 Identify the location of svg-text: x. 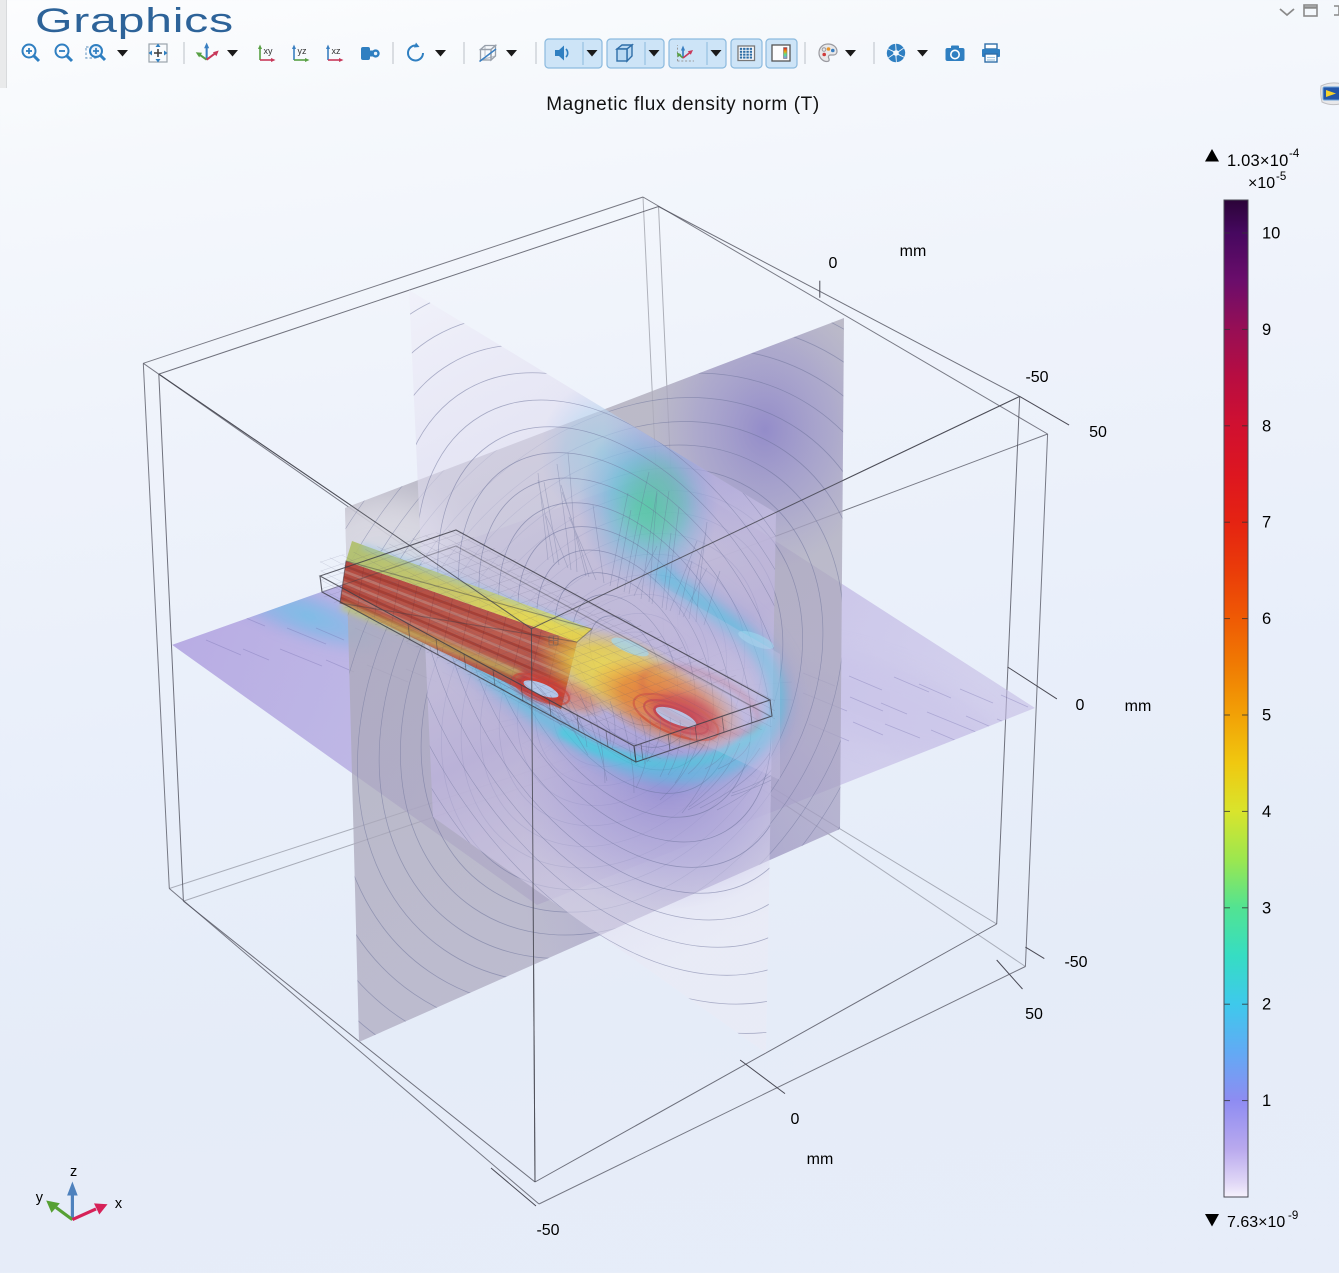
(119, 1204).